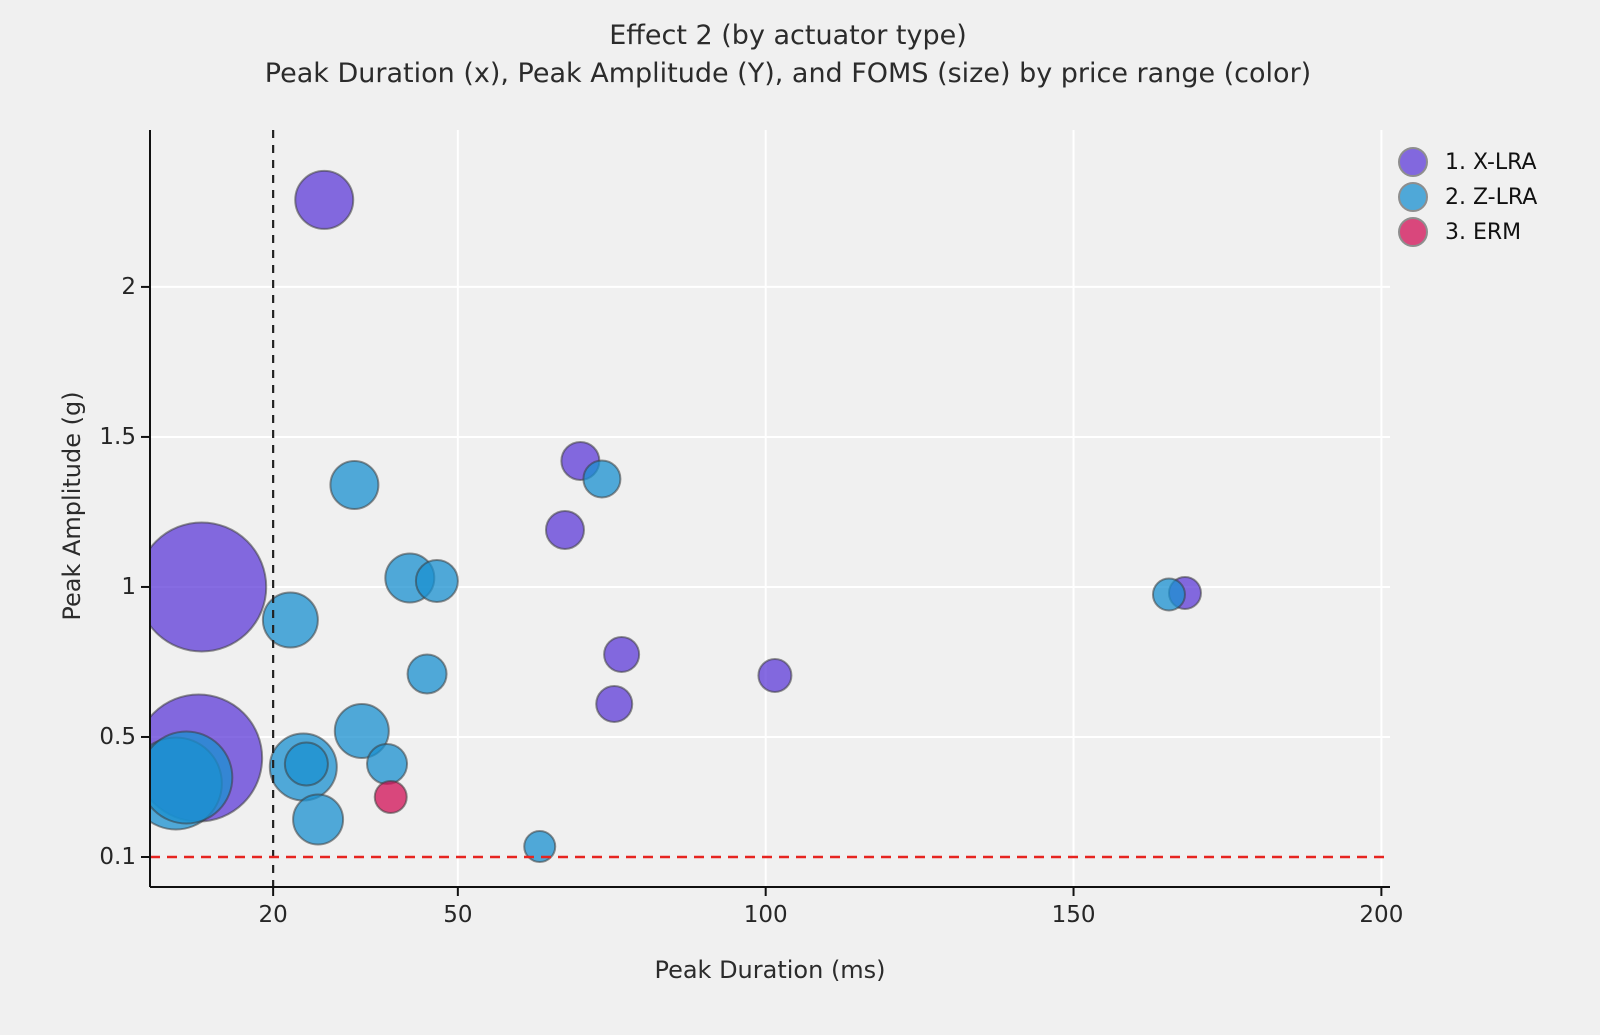 The width and height of the screenshot is (1600, 1035). What do you see at coordinates (128, 586) in the screenshot?
I see `y-tick-label: 1` at bounding box center [128, 586].